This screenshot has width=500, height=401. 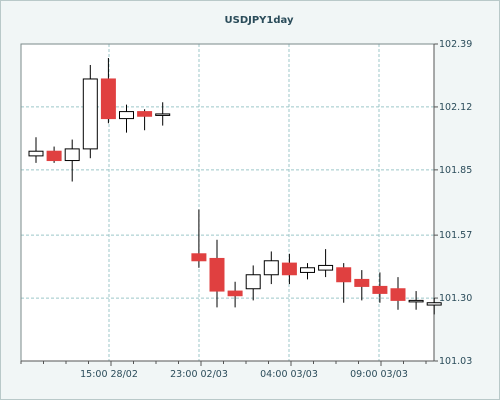 I want to click on x-tick-label: 15:00 28/02, so click(x=109, y=374).